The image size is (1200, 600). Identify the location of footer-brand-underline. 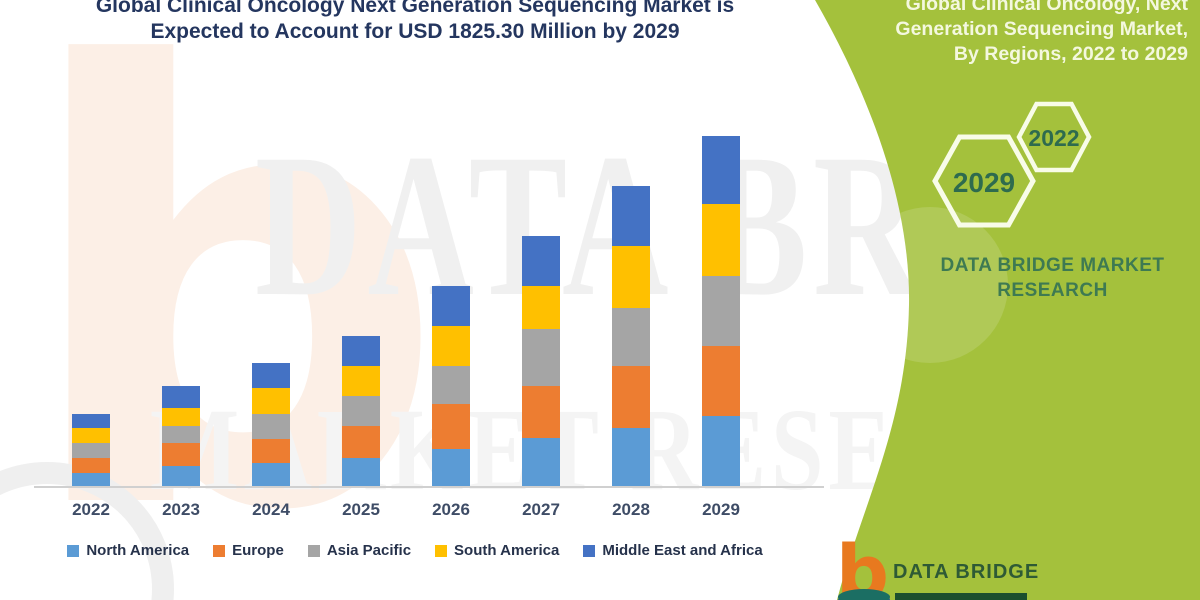
(961, 596).